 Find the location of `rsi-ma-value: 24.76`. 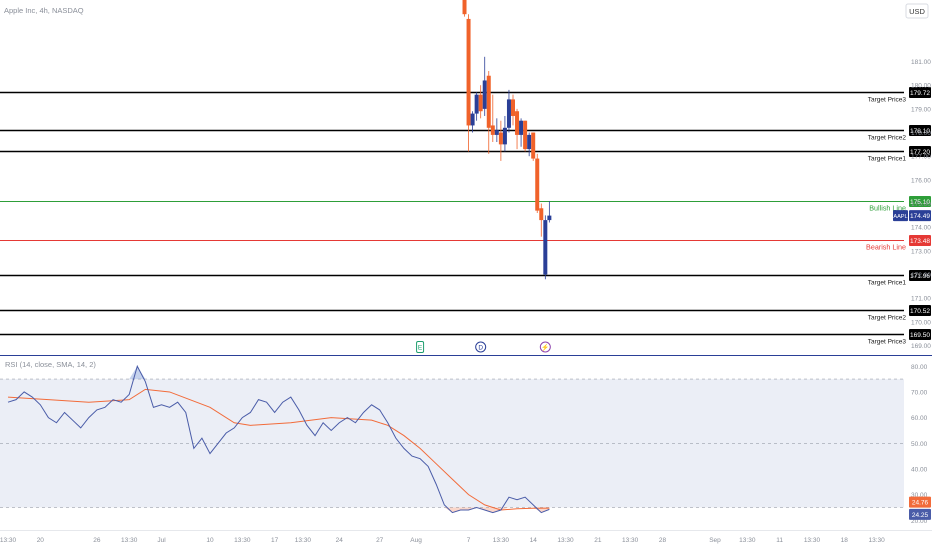

rsi-ma-value: 24.76 is located at coordinates (920, 503).